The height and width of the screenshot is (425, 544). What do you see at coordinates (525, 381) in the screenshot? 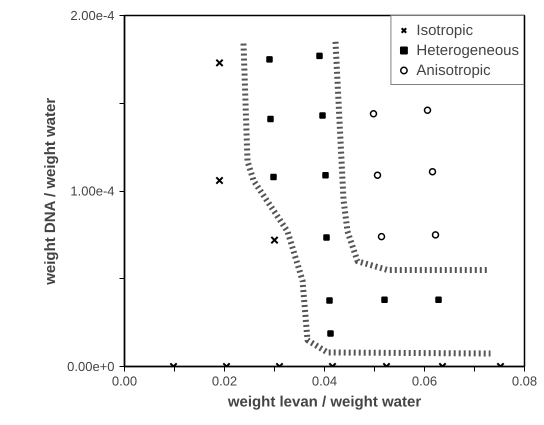
I see `x-tick-label: 0.08` at bounding box center [525, 381].